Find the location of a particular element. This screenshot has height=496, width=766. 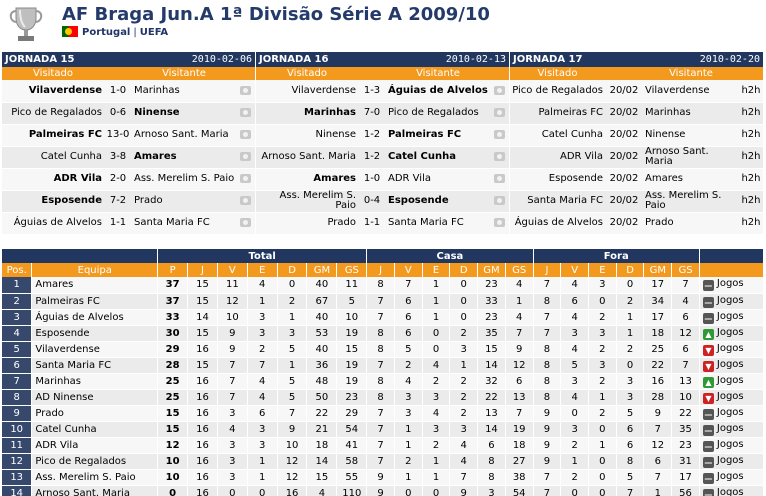

team-name: Santa Maria FC is located at coordinates (95, 365).